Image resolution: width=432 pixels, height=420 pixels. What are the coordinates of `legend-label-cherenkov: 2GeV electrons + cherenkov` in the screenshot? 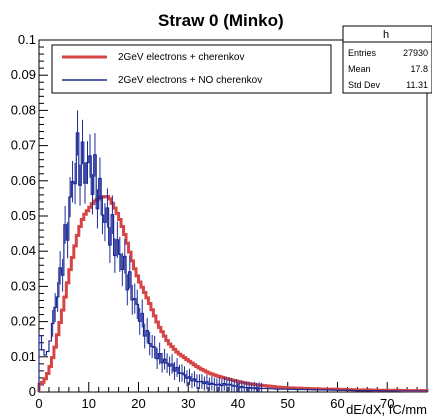 It's located at (181, 57).